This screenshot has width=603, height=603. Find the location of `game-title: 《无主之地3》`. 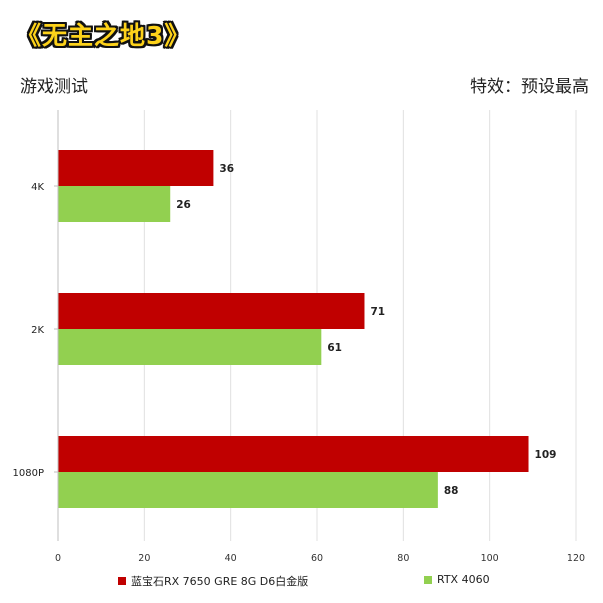

game-title: 《无主之地3》 is located at coordinates (103, 35).